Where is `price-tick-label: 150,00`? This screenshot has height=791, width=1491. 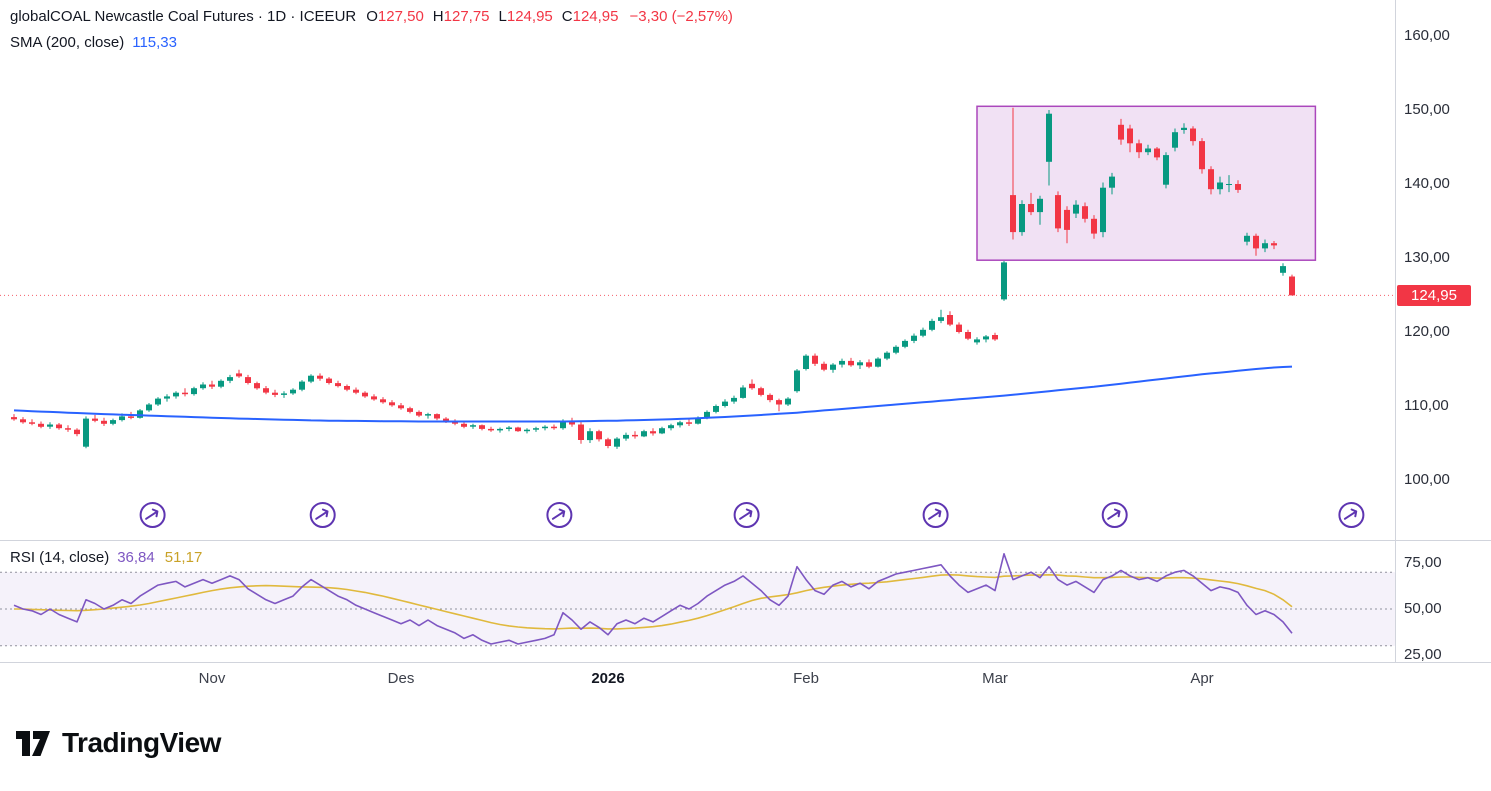
price-tick-label: 150,00 is located at coordinates (1427, 109).